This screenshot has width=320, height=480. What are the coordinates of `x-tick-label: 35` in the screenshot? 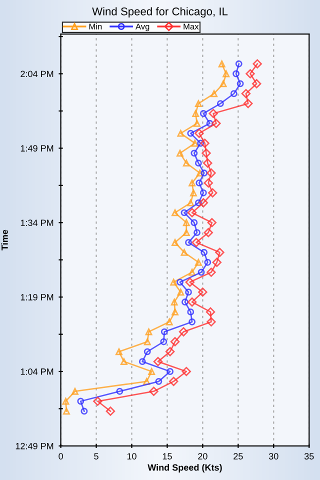 It's located at (309, 456).